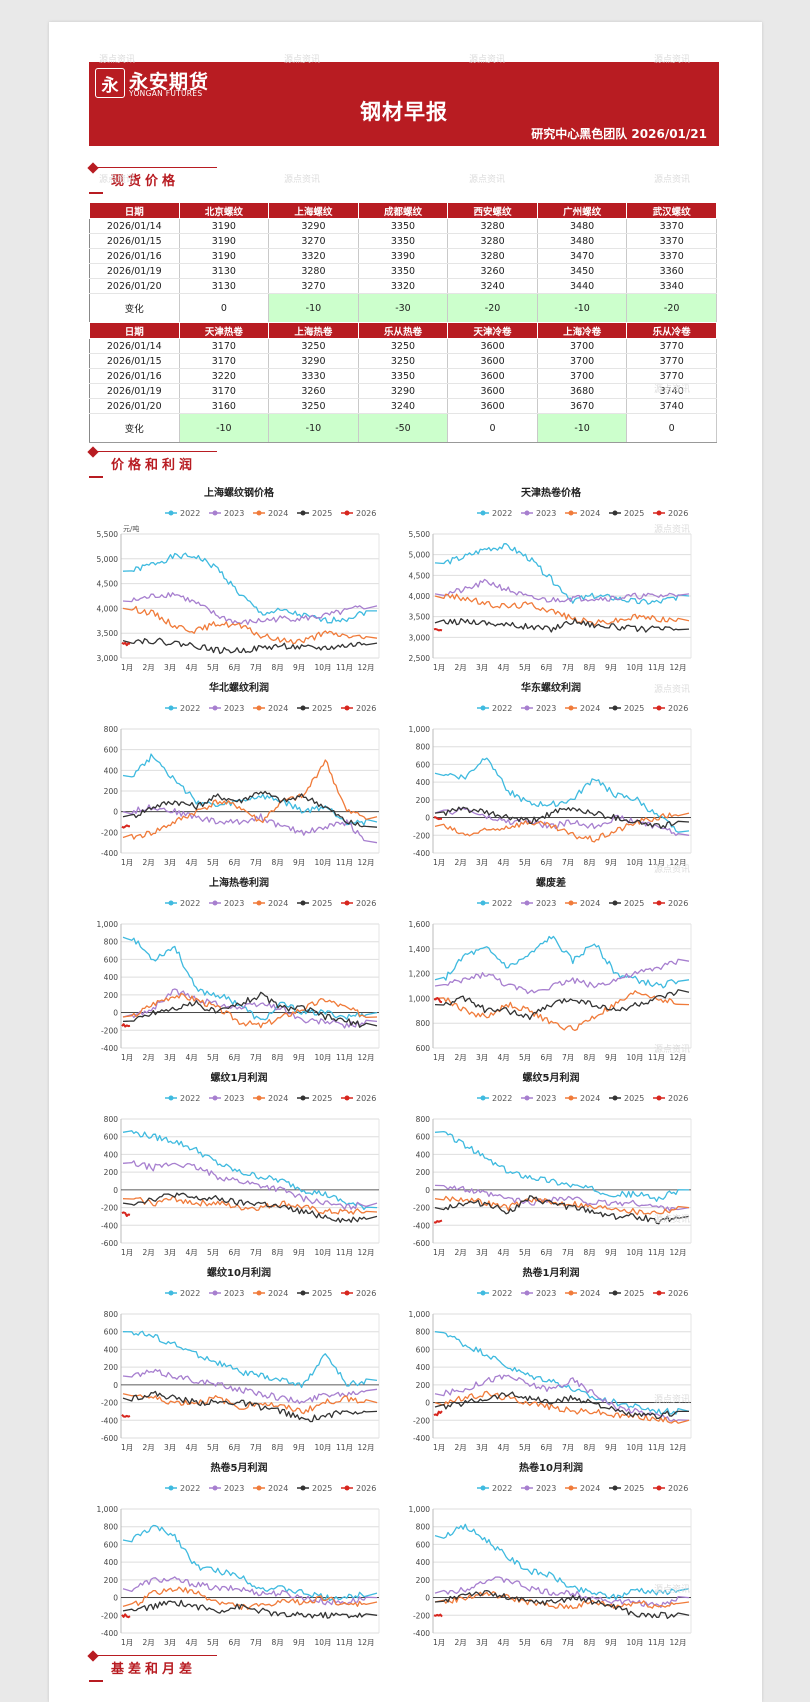  What do you see at coordinates (224, 391) in the screenshot?
I see `table-cell: 3170` at bounding box center [224, 391].